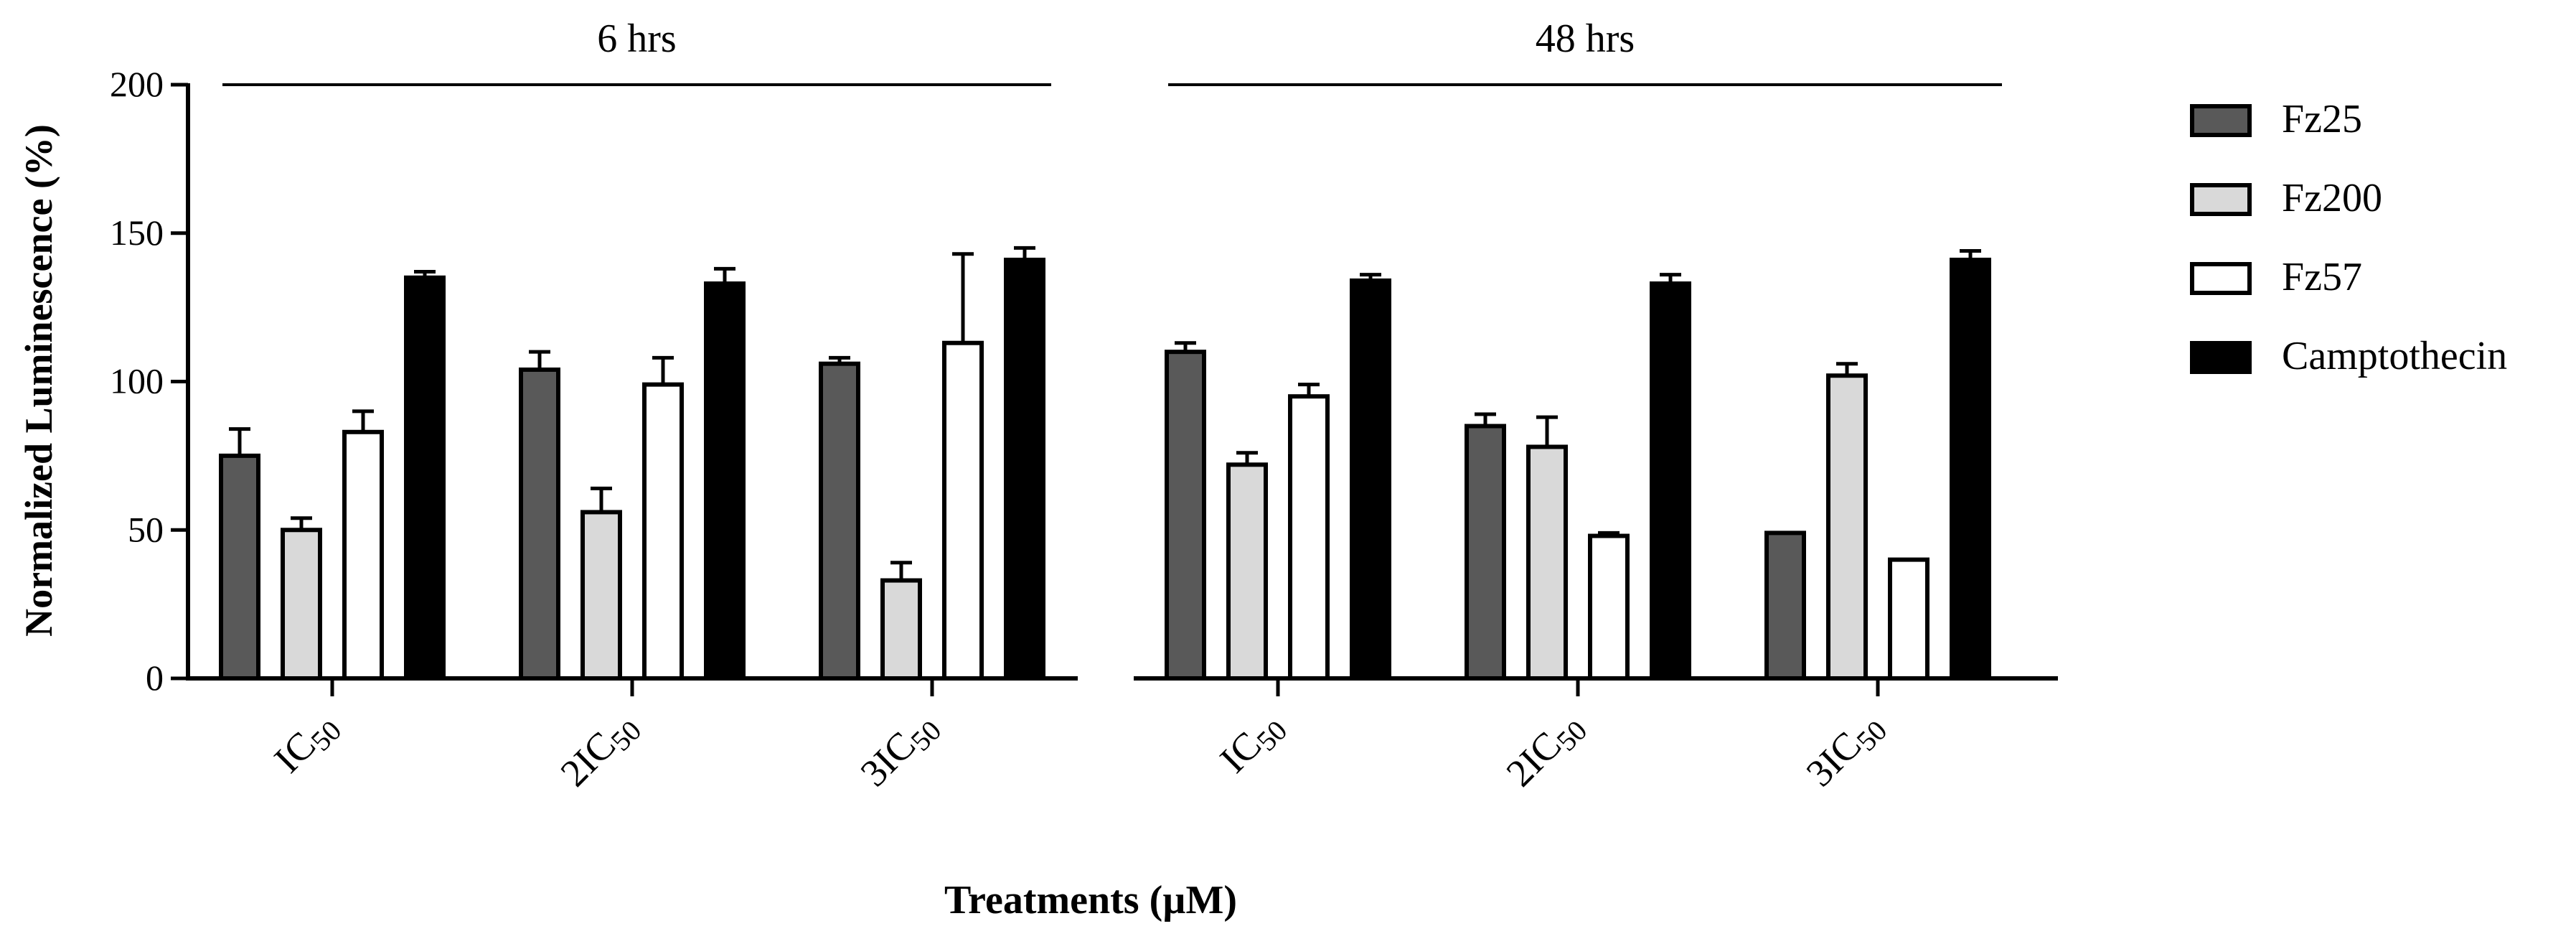  What do you see at coordinates (1609, 607) in the screenshot?
I see `bar-1-1-fz57` at bounding box center [1609, 607].